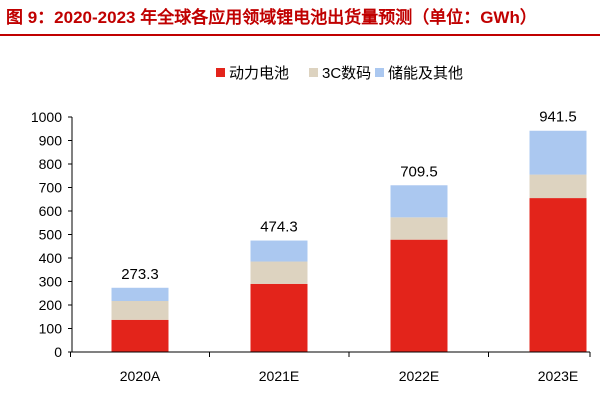 Image resolution: width=600 pixels, height=400 pixels. What do you see at coordinates (51, 329) in the screenshot?
I see `y-tick-label: 100` at bounding box center [51, 329].